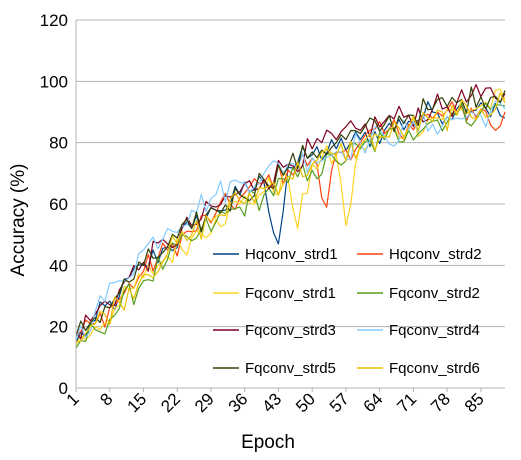 The width and height of the screenshot is (521, 460). I want to click on legend-label: Fqconv_strd6, so click(434, 368).